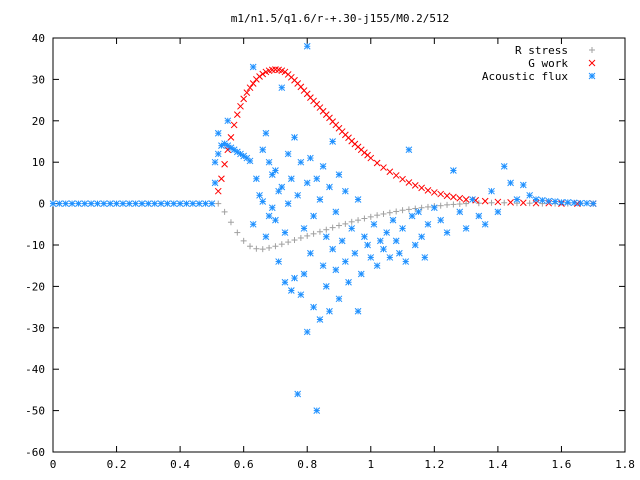 This screenshot has height=480, width=640. I want to click on legend-label: R stress, so click(541, 50).